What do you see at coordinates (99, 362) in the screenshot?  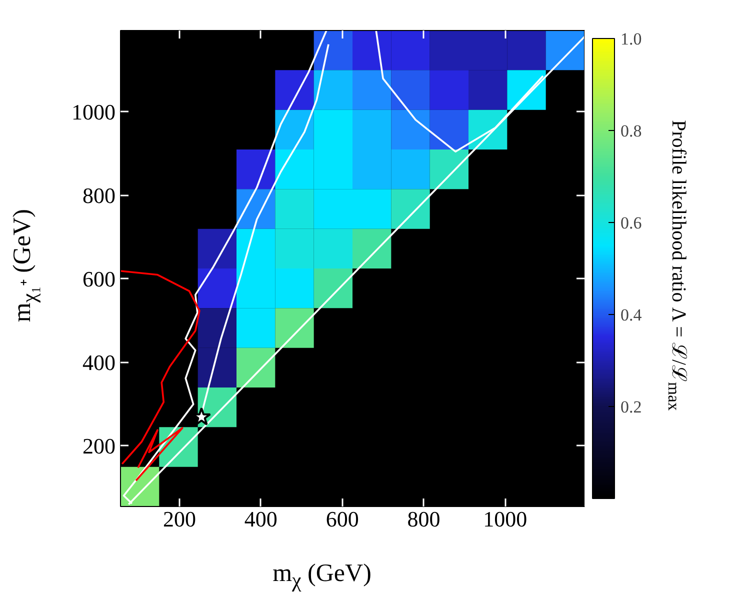 I see `y-tick-label: 400` at bounding box center [99, 362].